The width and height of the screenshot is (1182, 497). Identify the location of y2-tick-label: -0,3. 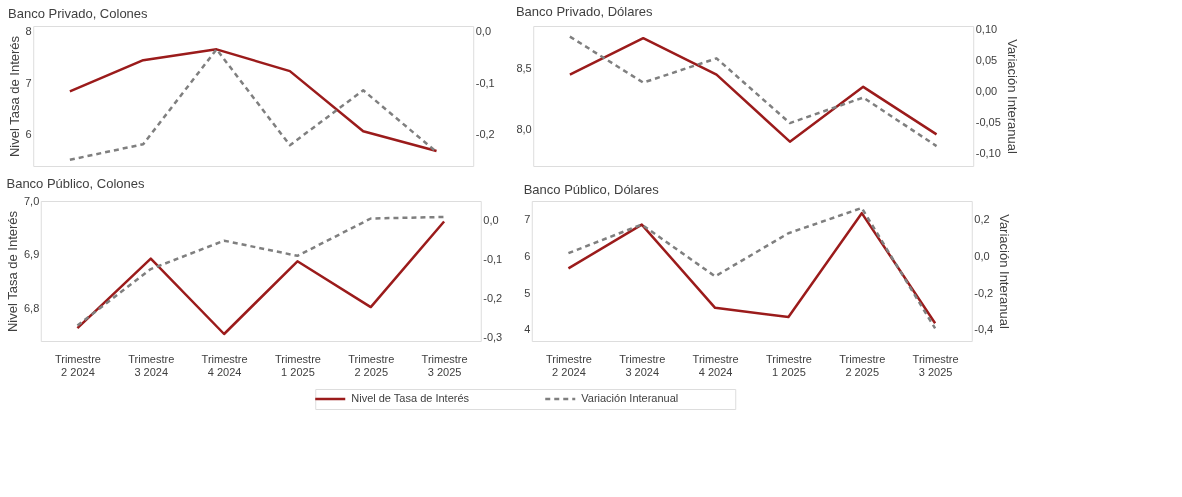
(493, 336).